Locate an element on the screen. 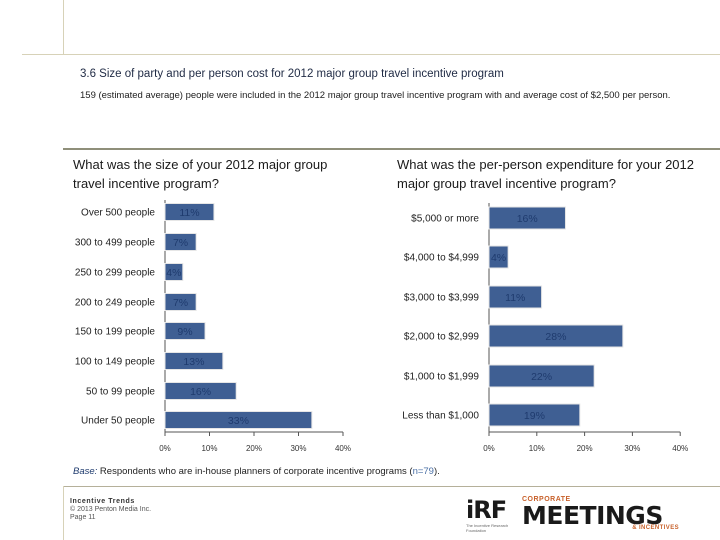 This screenshot has width=720, height=540. right-chart-data-label: 4% is located at coordinates (498, 258).